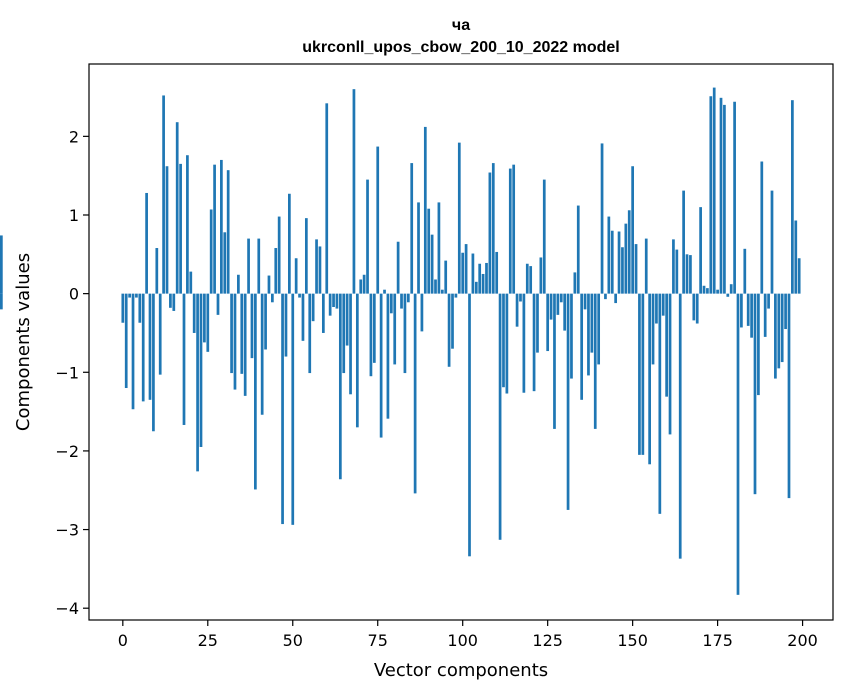  I want to click on y-tick-label: −4, so click(67, 608).